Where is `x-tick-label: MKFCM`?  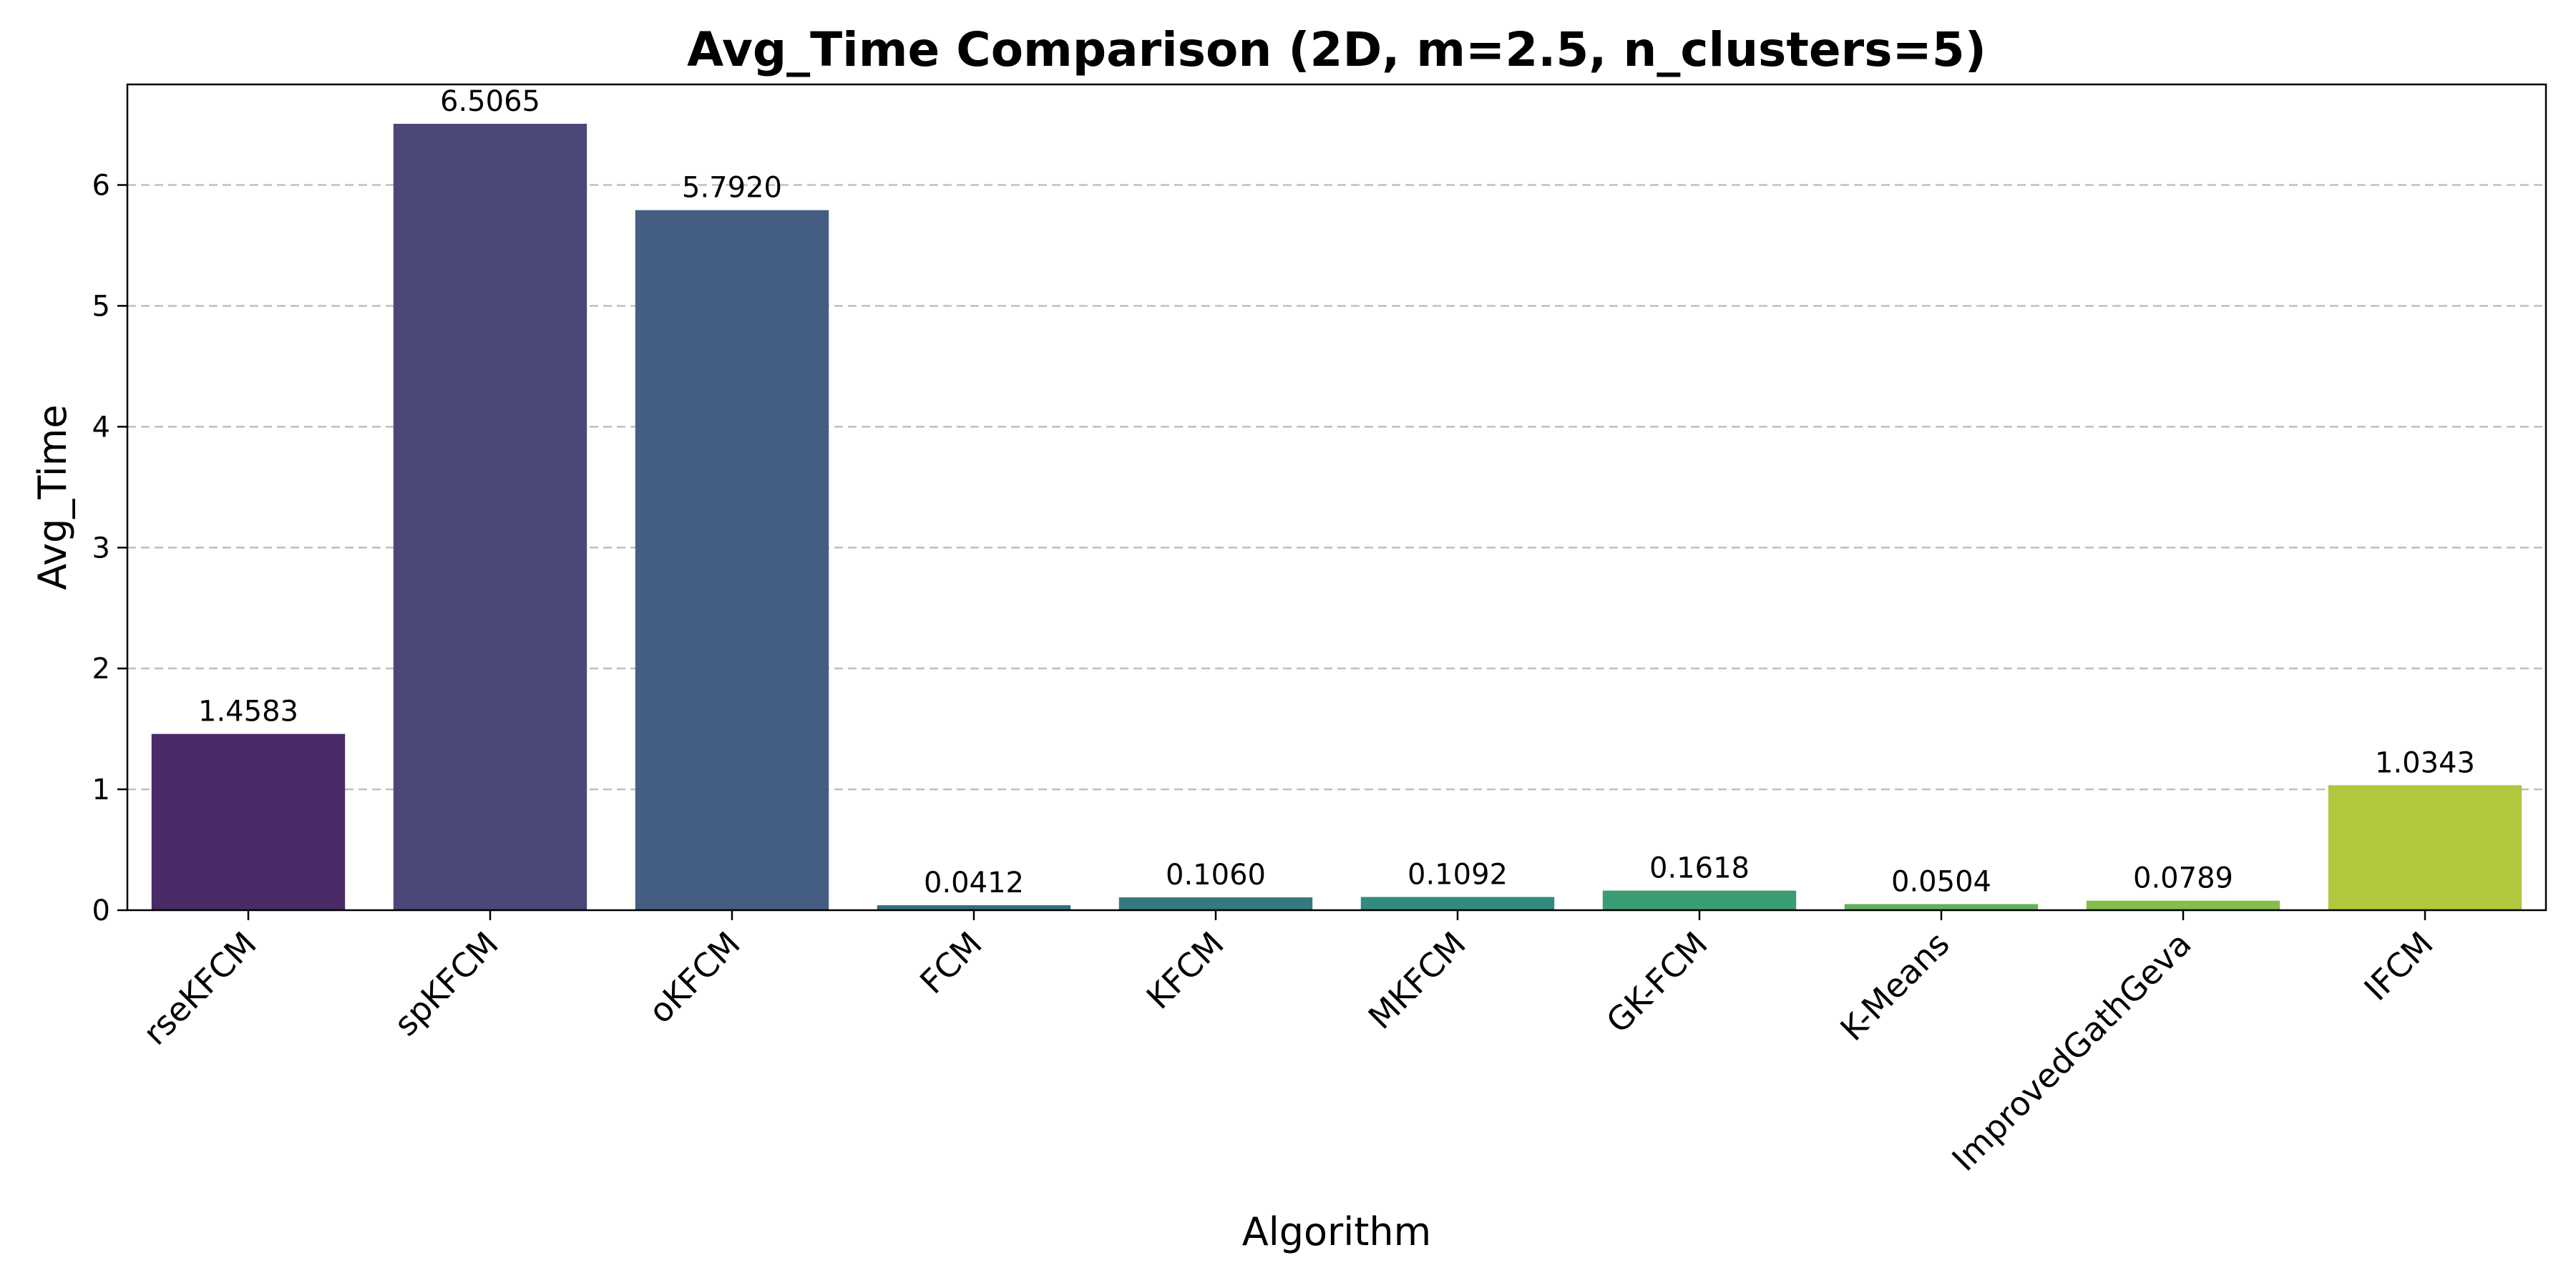
x-tick-label: MKFCM is located at coordinates (1417, 981).